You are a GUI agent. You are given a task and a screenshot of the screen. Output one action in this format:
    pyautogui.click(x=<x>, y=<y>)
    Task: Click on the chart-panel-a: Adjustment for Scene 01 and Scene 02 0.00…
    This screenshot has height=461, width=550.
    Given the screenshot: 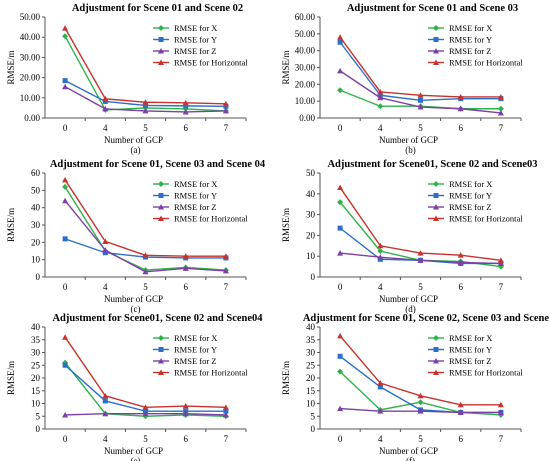 What is the action you would take?
    pyautogui.click(x=127, y=79)
    